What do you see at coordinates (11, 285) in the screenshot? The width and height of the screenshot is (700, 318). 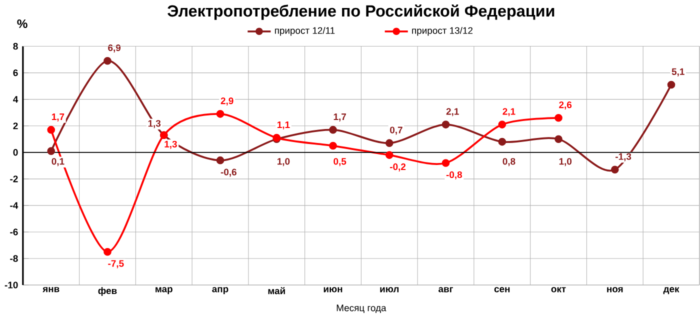 I see `y-tick-label: -10` at bounding box center [11, 285].